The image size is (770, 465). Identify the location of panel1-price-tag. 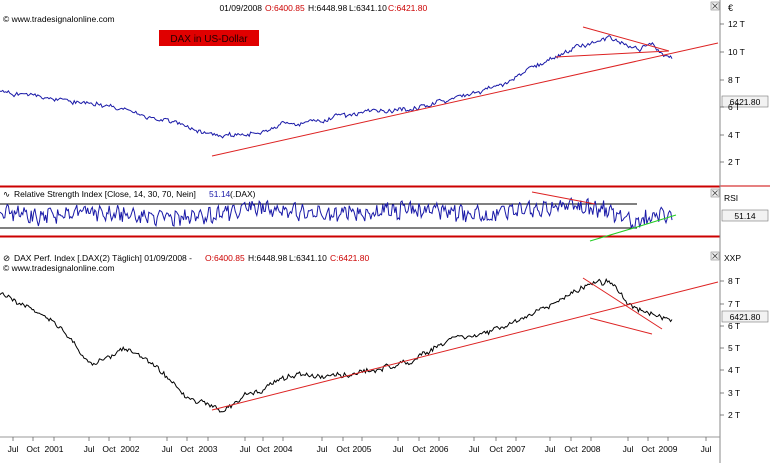
(745, 101).